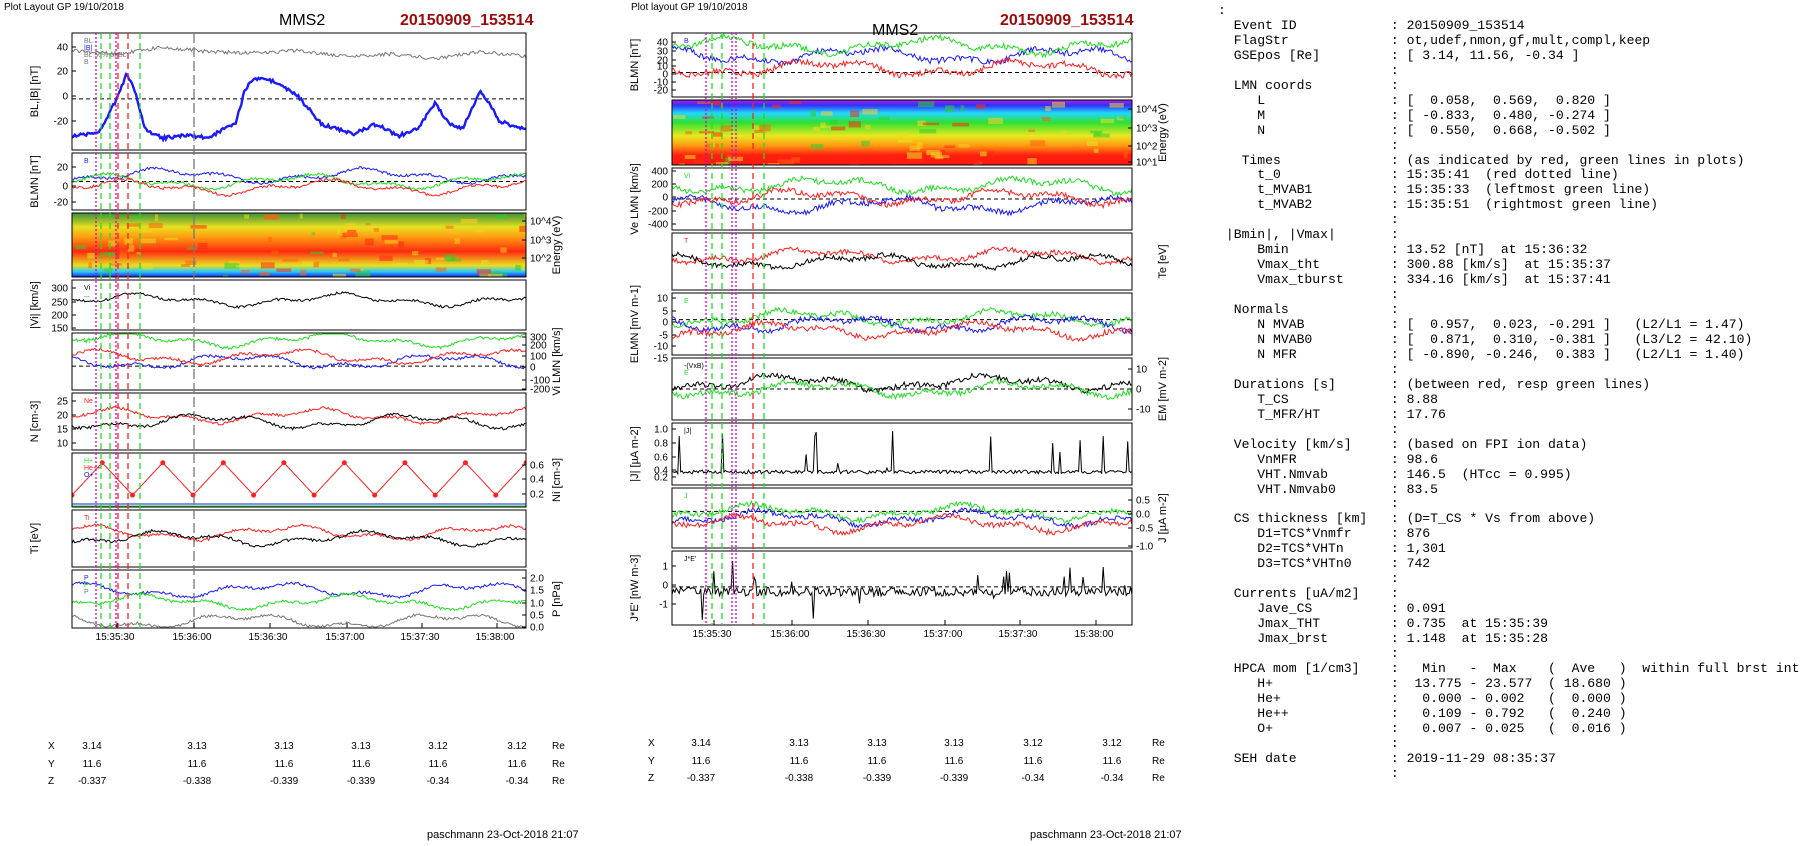 The height and width of the screenshot is (846, 1804). Describe the element at coordinates (299, 341) in the screenshot. I see `series-vil-line` at that location.